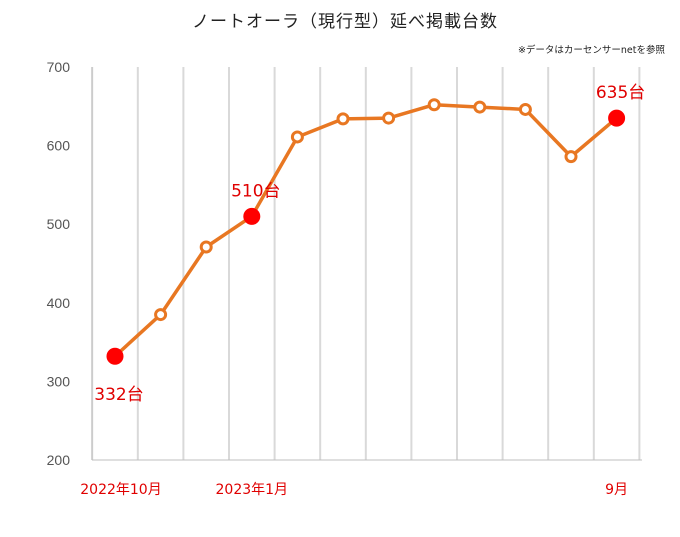 Image resolution: width=680 pixels, height=537 pixels. I want to click on y-tick-label: 300, so click(59, 381).